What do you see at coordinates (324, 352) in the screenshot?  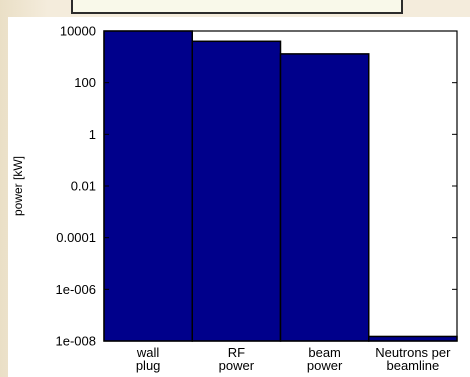 I see `x-tick-label: beam` at bounding box center [324, 352].